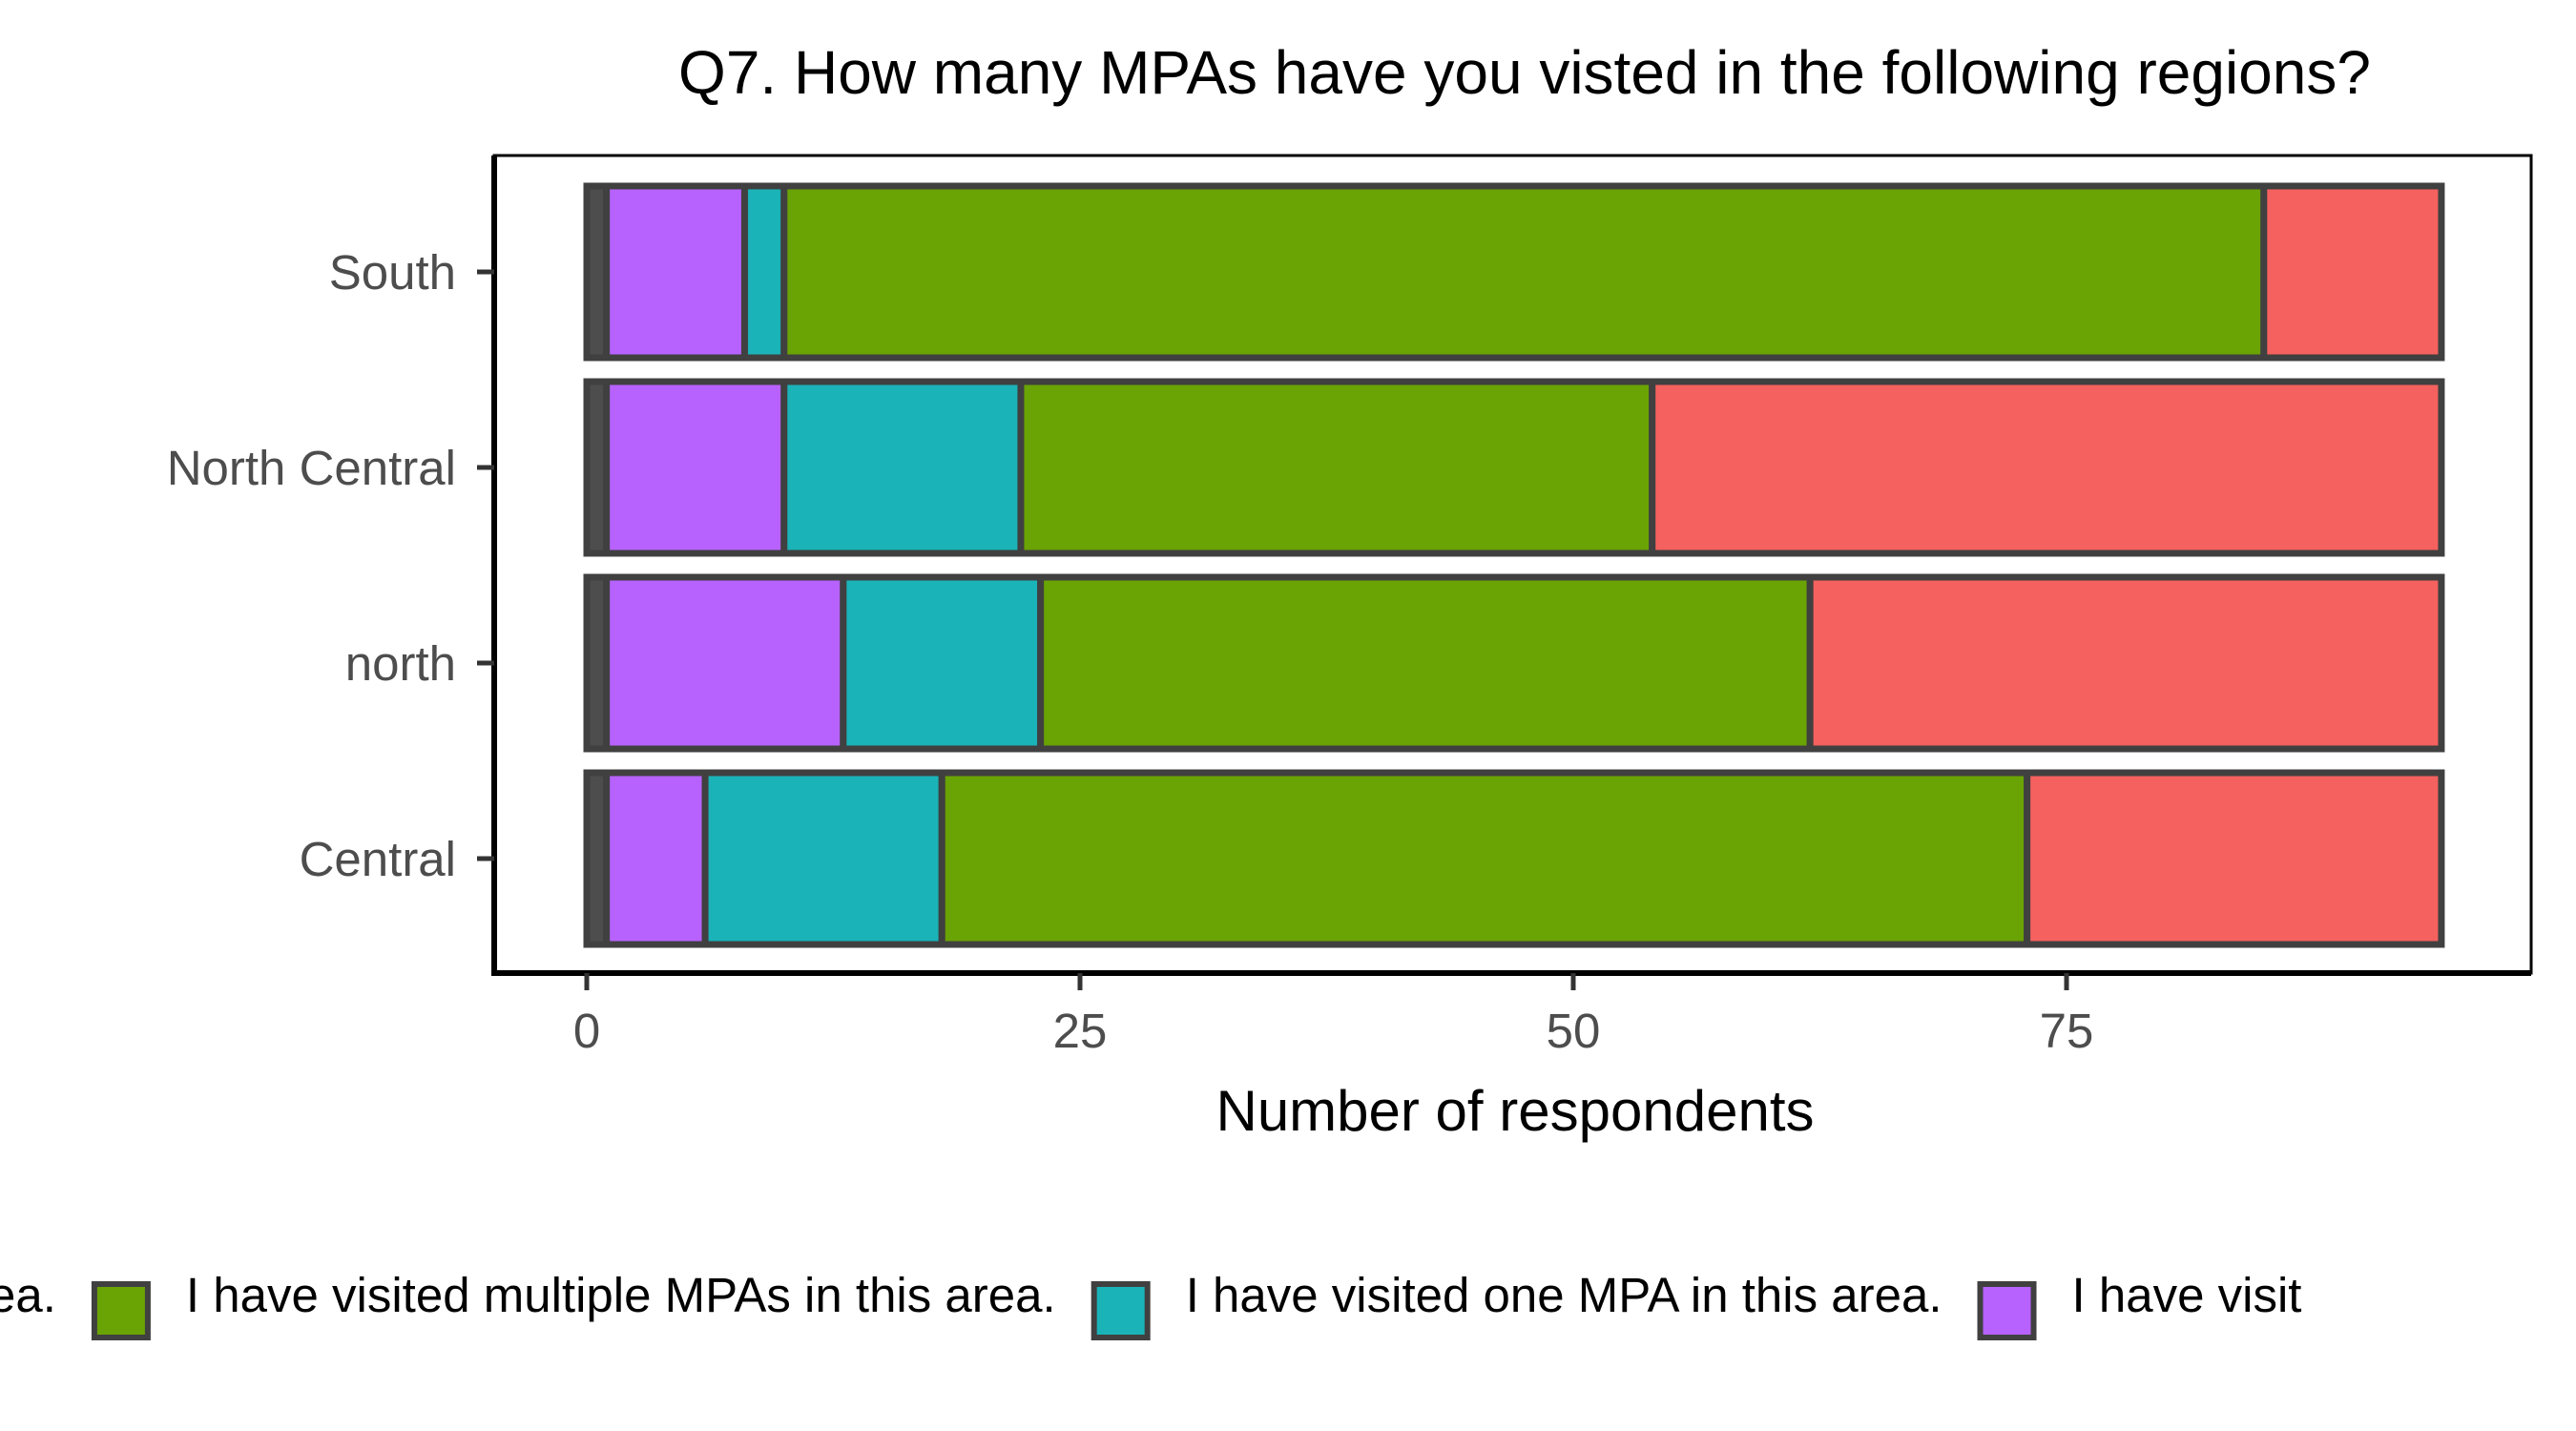  Describe the element at coordinates (28, 1295) in the screenshot. I see `legend-label: ea.` at that location.